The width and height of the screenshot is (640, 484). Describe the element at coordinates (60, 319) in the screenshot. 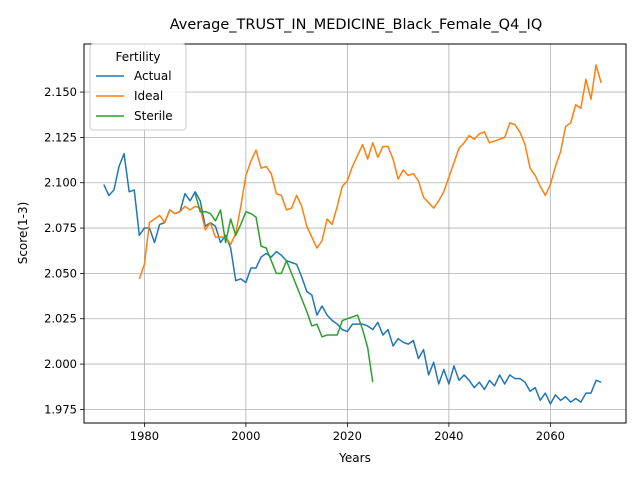

I see `y-tick-label: 2.025` at that location.